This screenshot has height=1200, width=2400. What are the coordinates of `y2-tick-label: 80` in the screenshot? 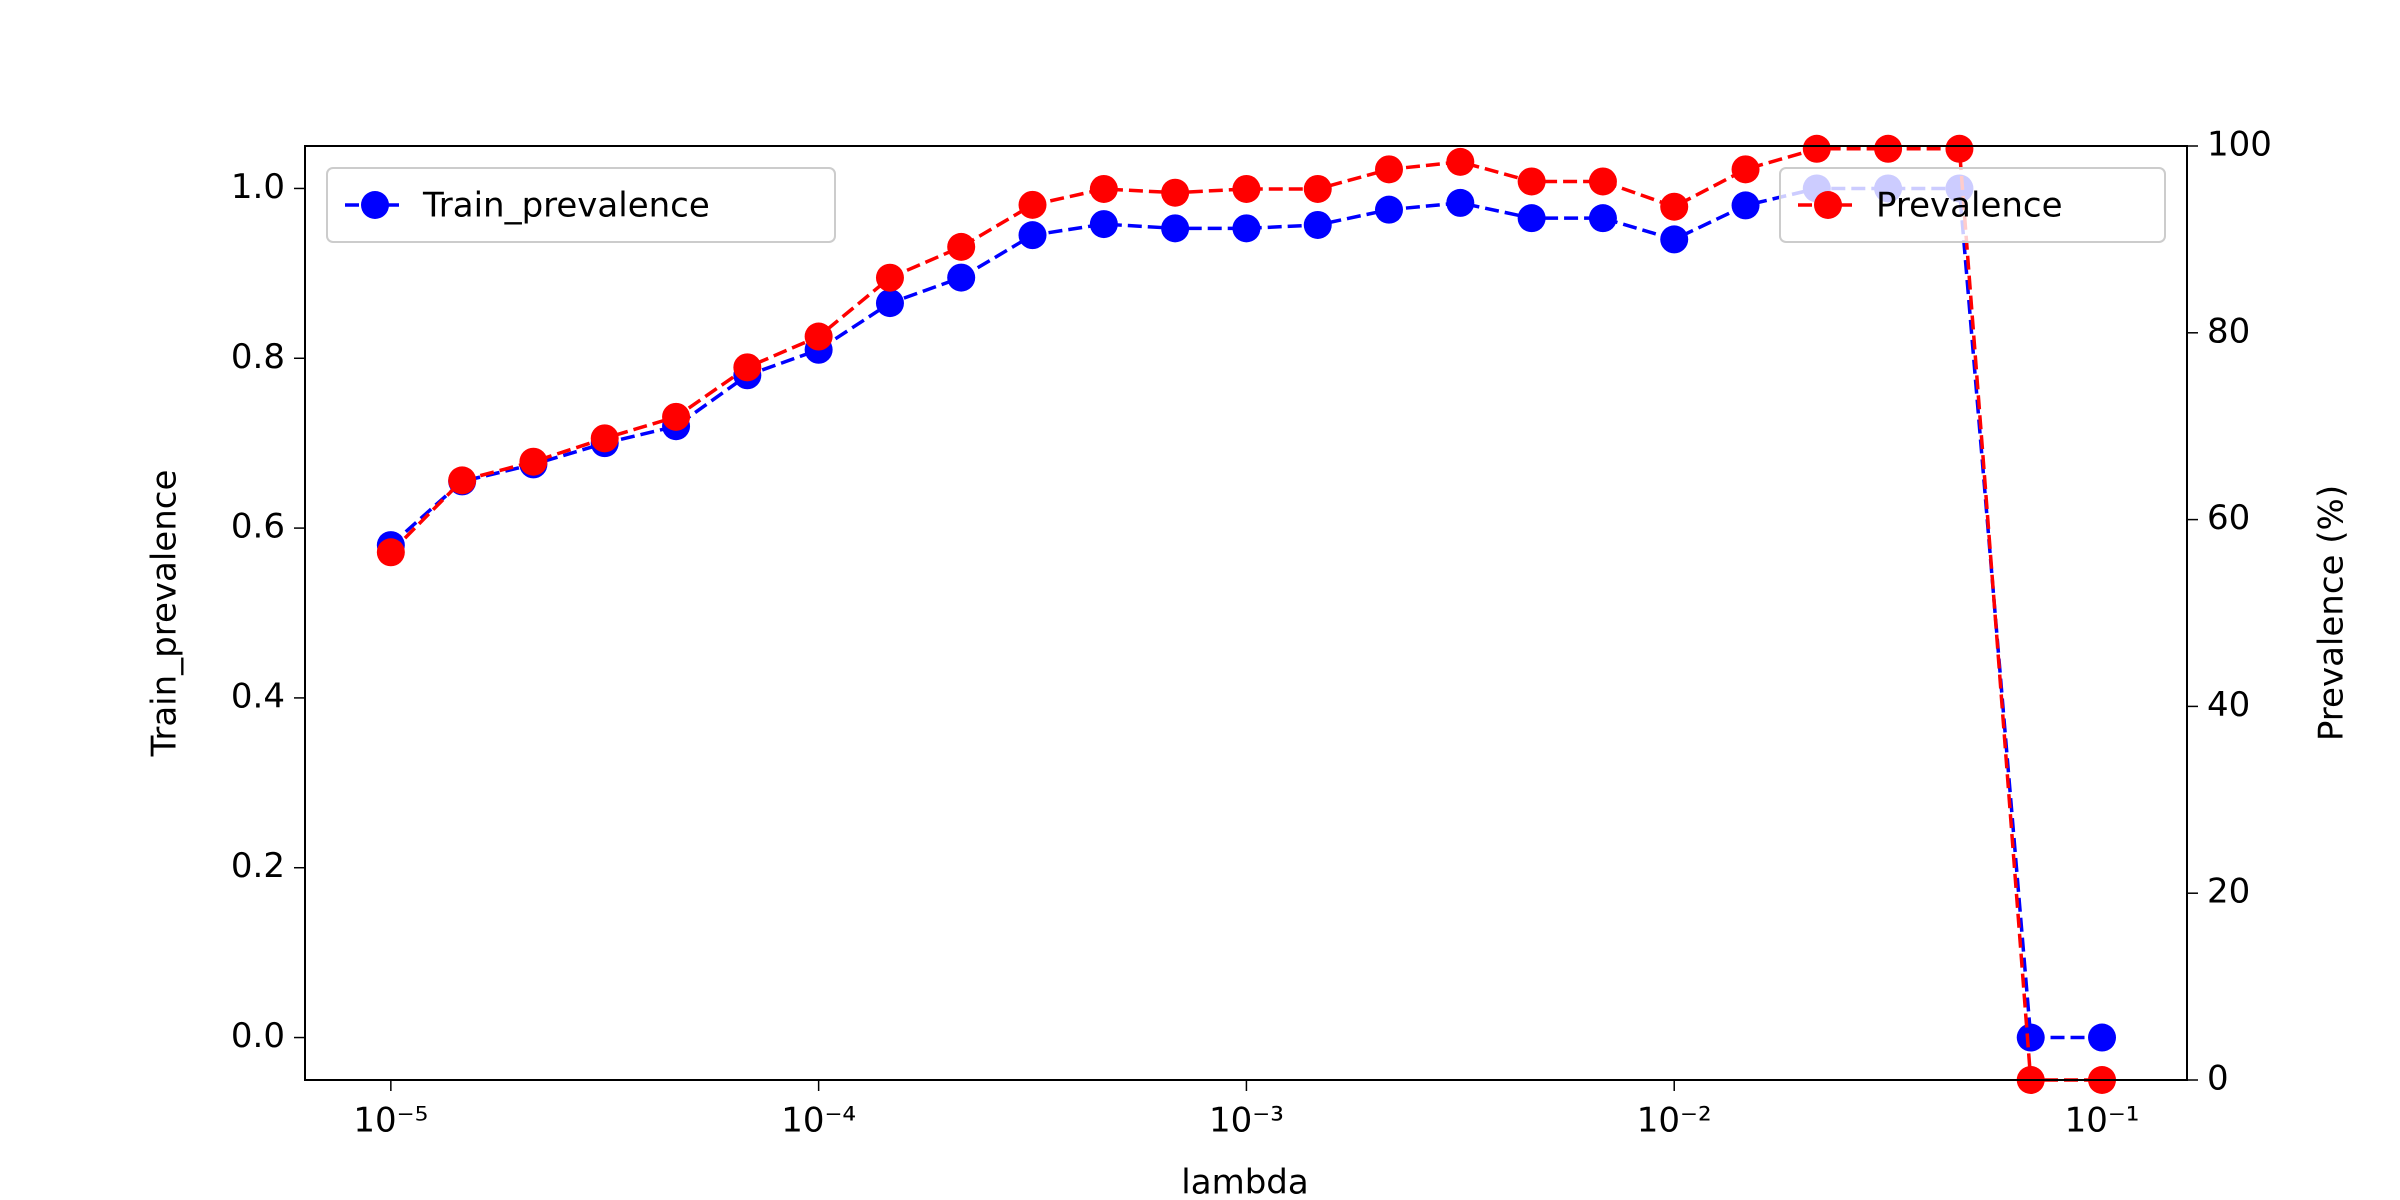 It's located at (2228, 331).